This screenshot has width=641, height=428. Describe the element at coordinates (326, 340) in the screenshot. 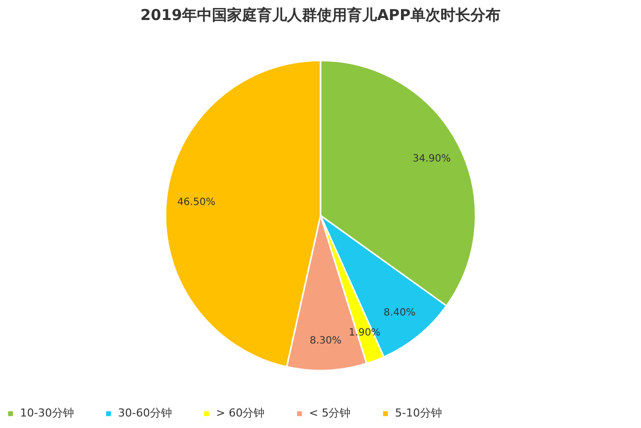

I see `data-label: 8.30%` at that location.